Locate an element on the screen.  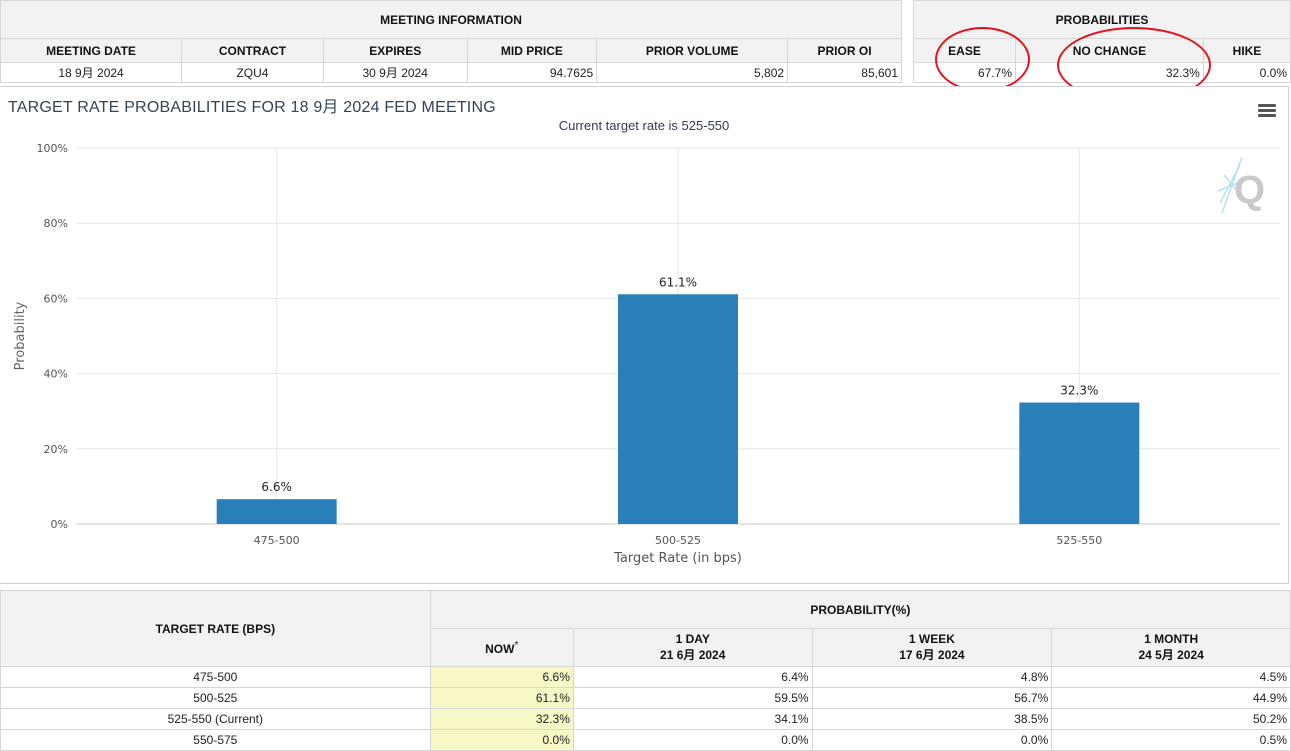
col-1-week: 1 WEEK 17 6月 2024 is located at coordinates (932, 647).